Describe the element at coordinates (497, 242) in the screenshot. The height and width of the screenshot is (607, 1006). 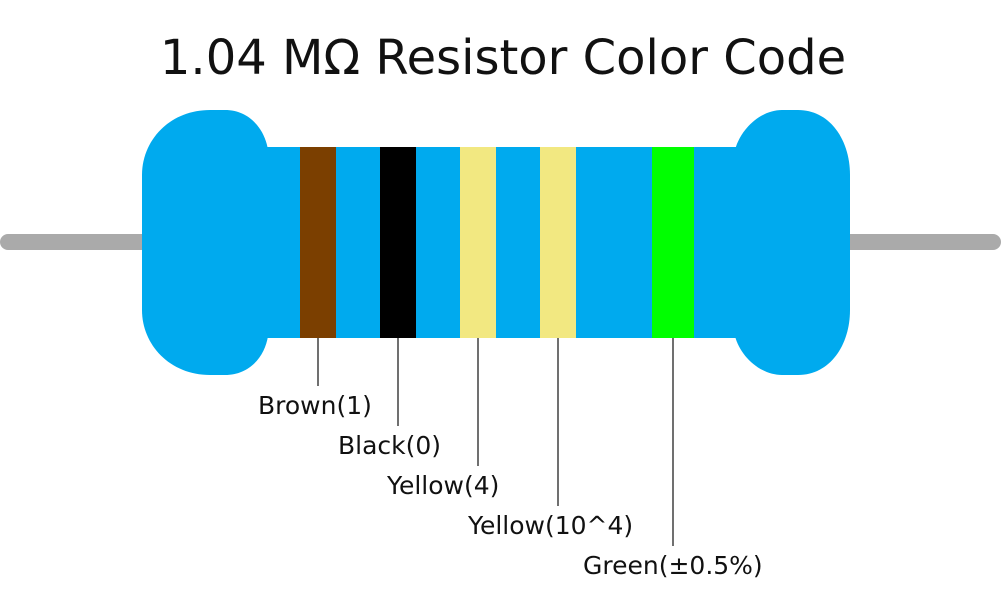
I see `band-group` at that location.